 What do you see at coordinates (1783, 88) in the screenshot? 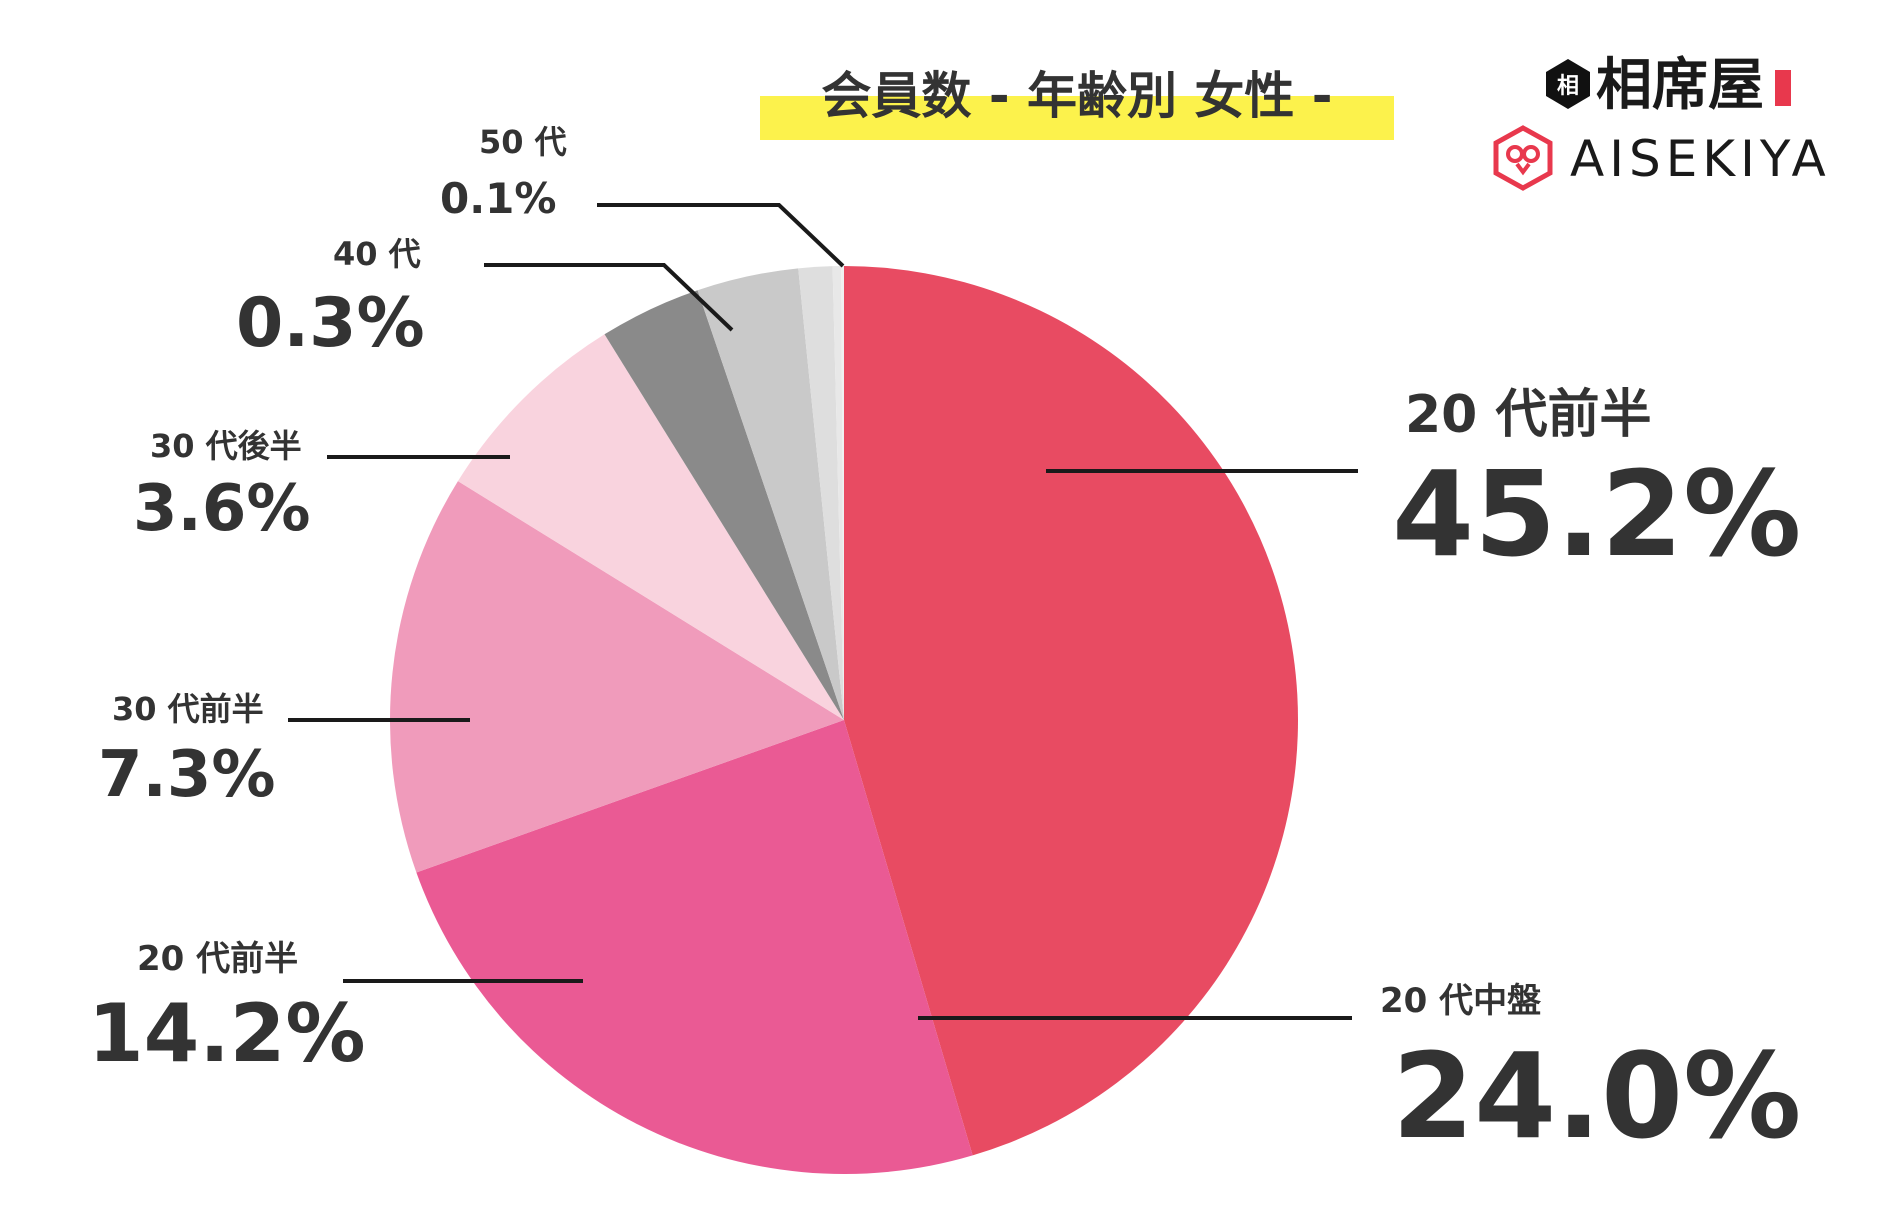
I see `logo-stamp-icon` at bounding box center [1783, 88].